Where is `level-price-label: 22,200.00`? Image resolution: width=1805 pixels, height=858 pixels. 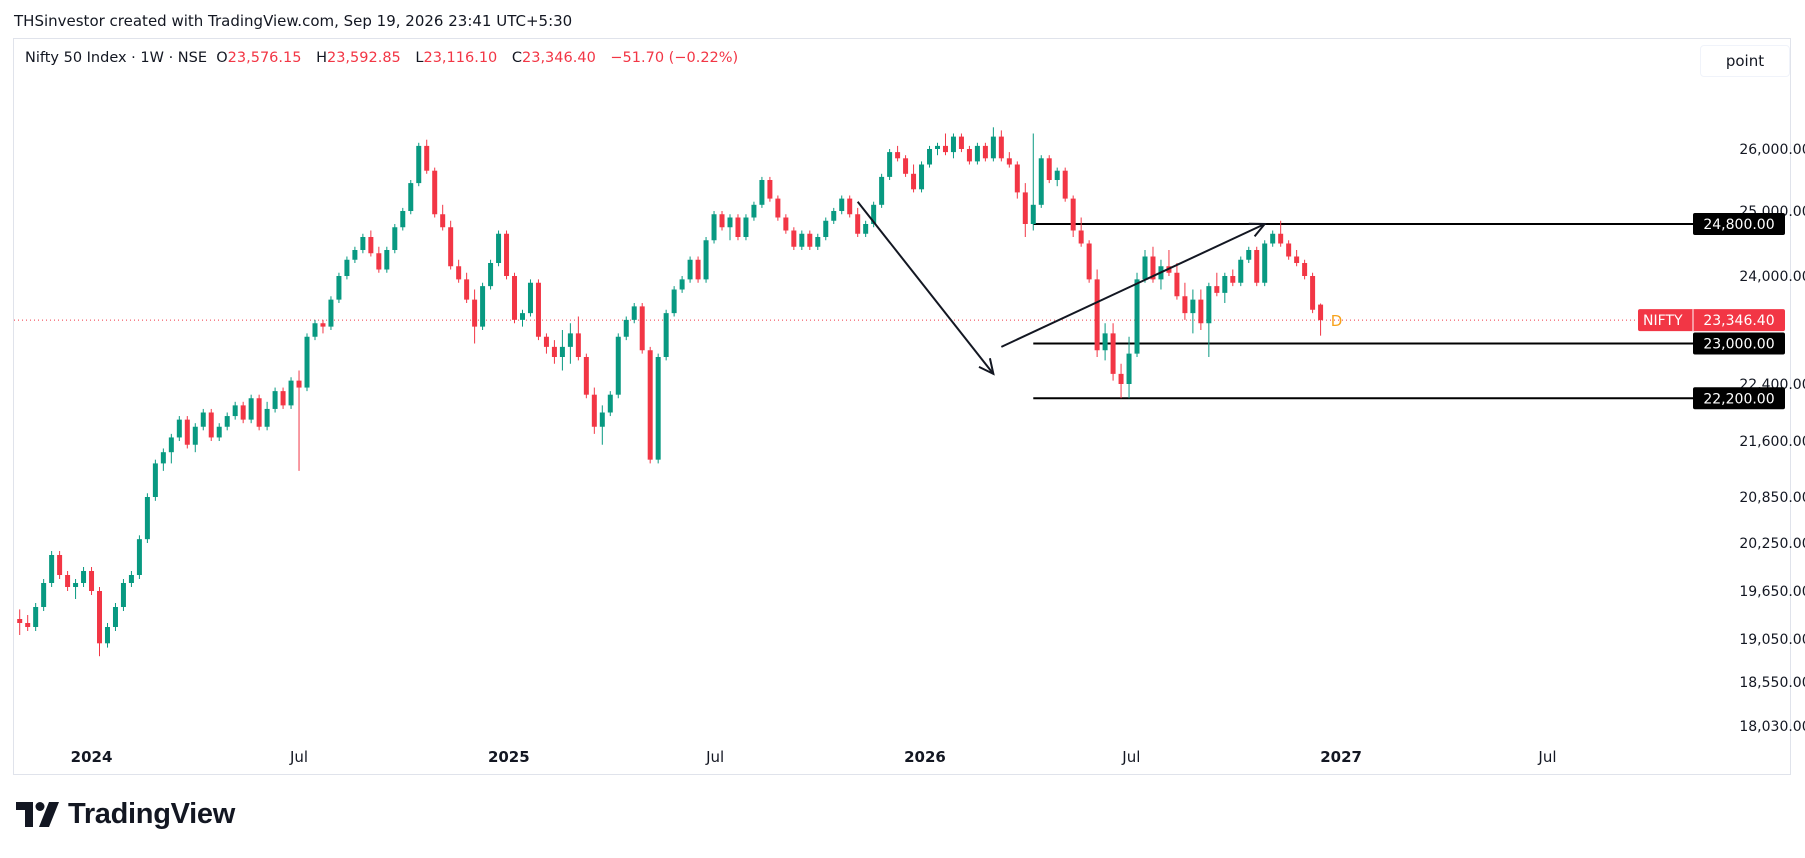 level-price-label: 22,200.00 is located at coordinates (1738, 399).